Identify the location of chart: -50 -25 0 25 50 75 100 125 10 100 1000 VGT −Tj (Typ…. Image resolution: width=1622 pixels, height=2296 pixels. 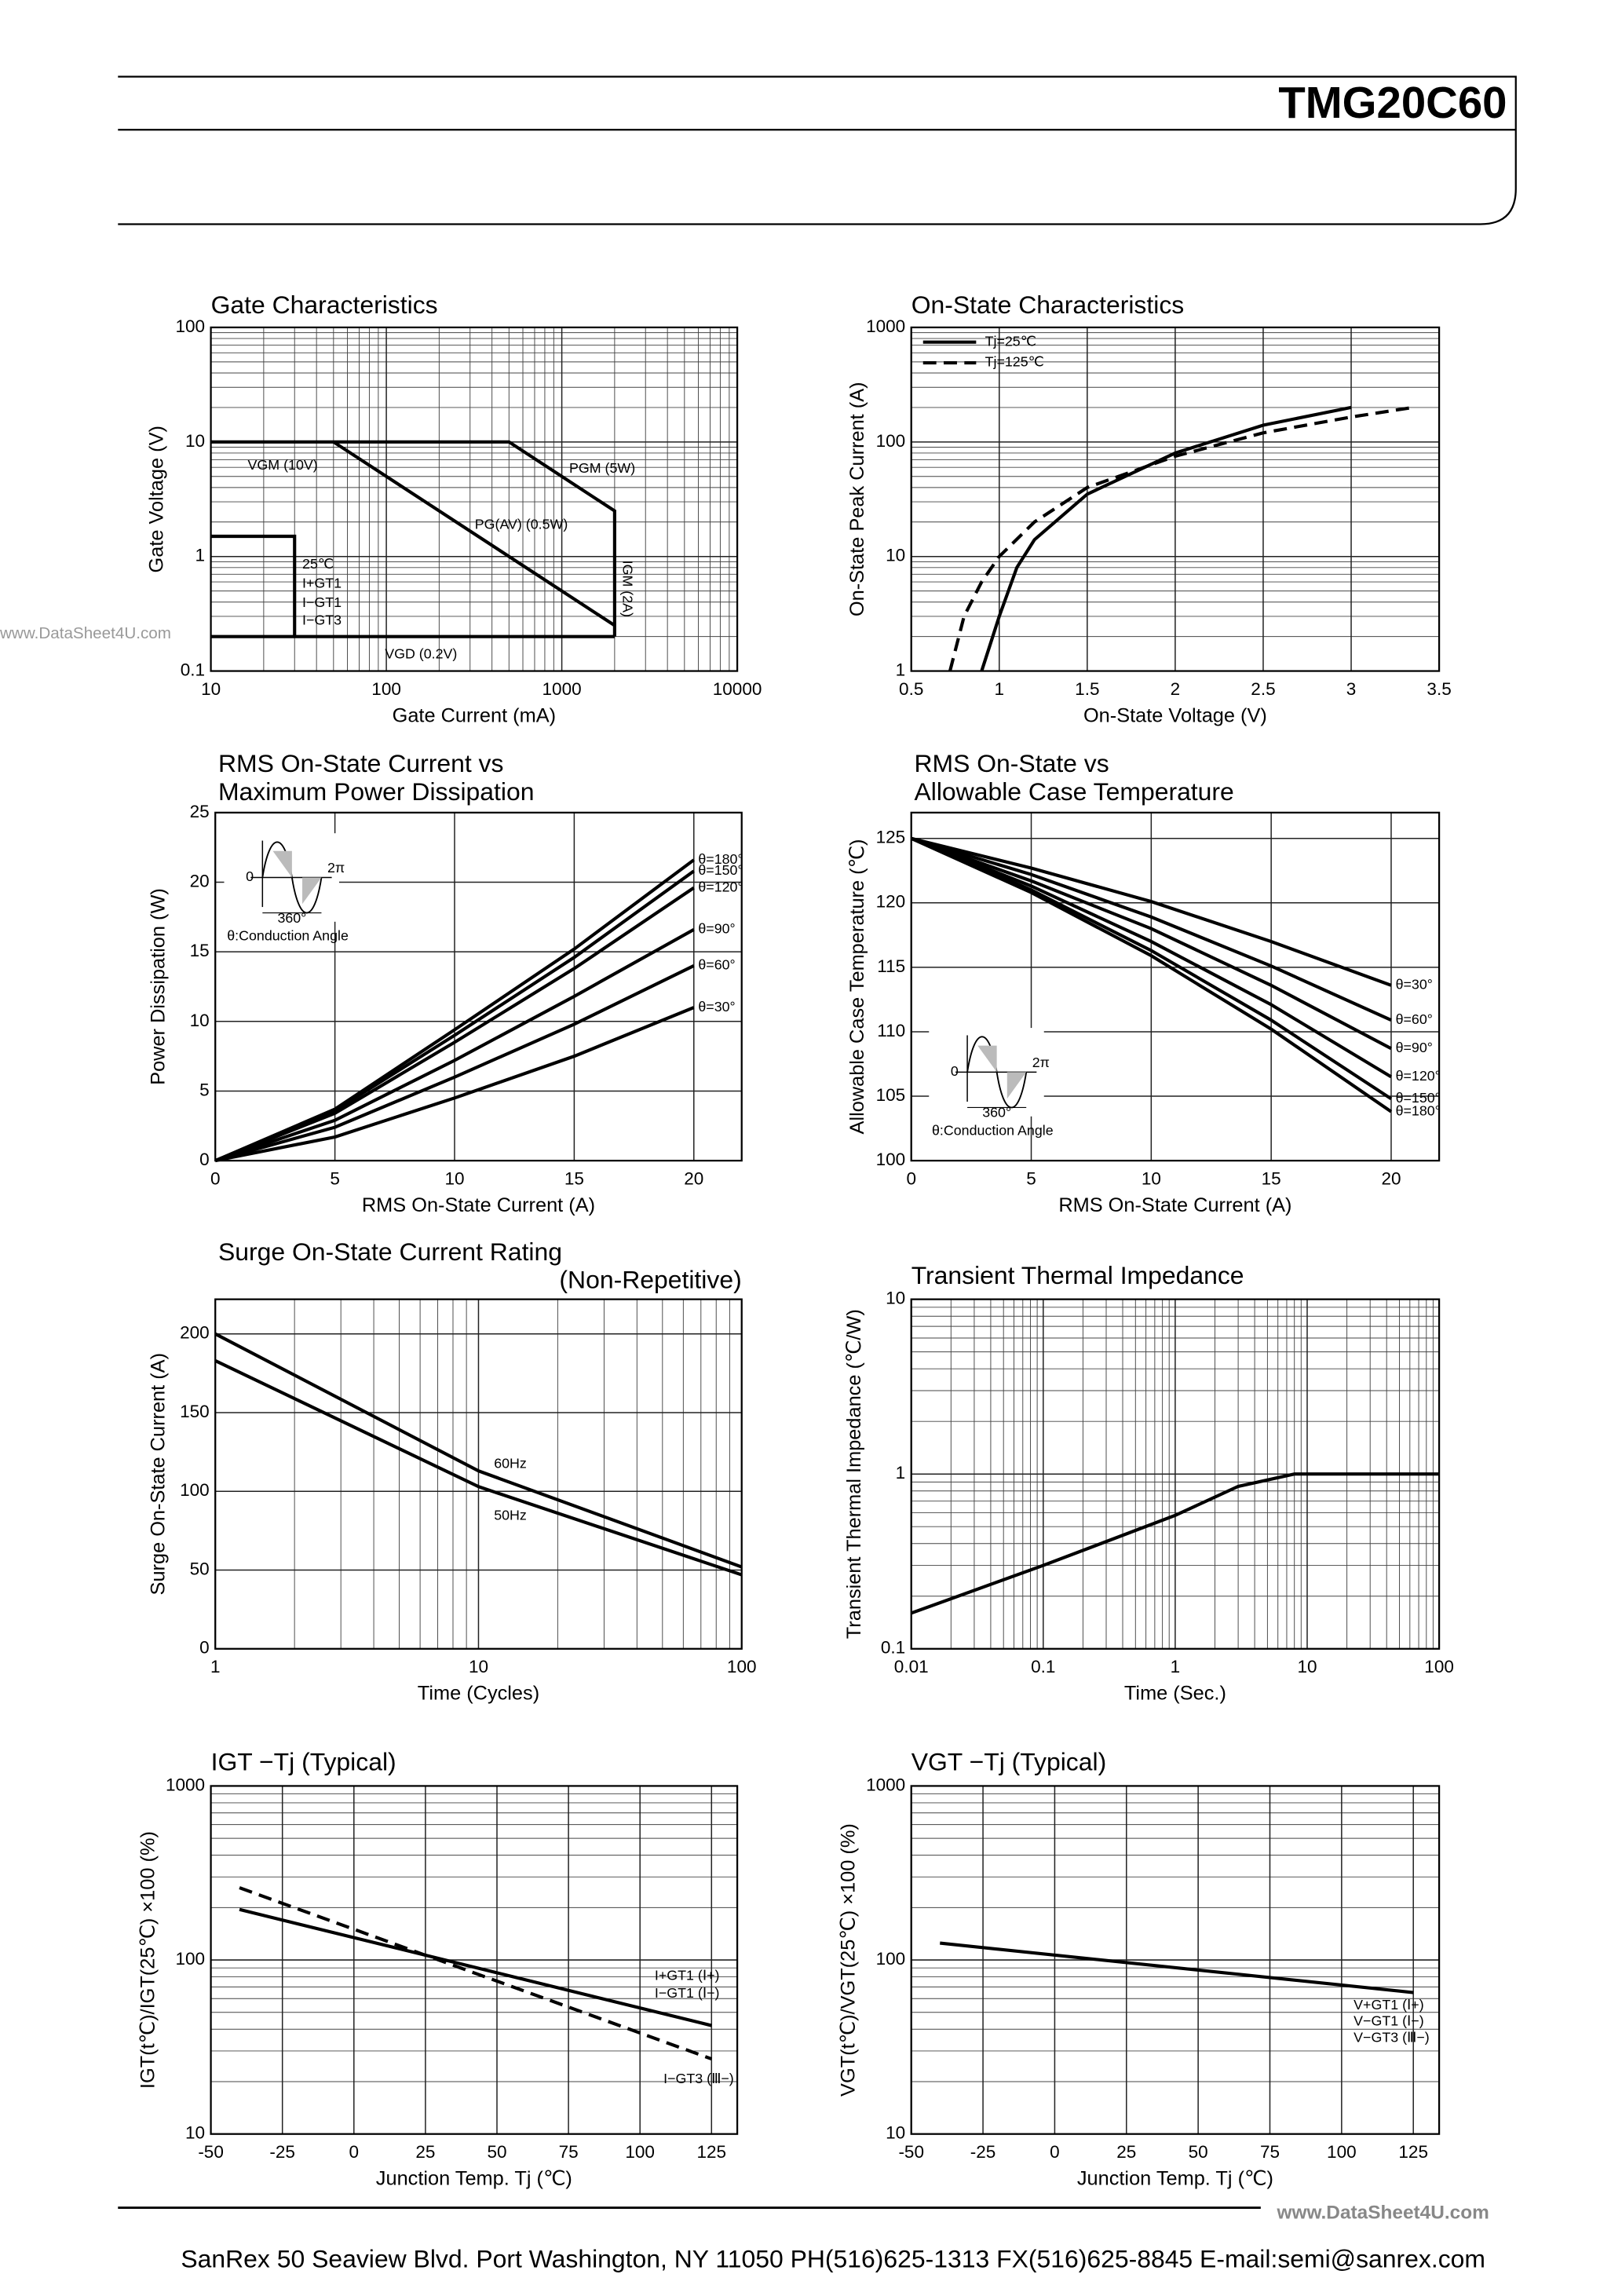
(1139, 1969).